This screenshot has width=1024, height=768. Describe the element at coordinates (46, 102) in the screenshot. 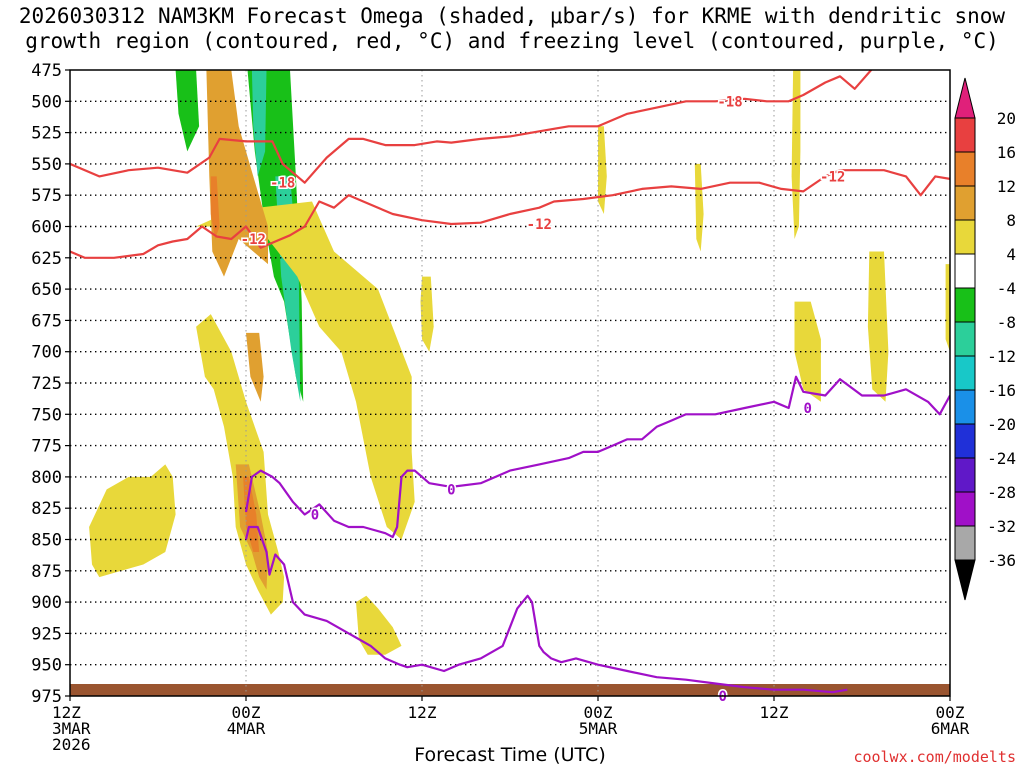

I see `ytick-label-500: 500` at that location.